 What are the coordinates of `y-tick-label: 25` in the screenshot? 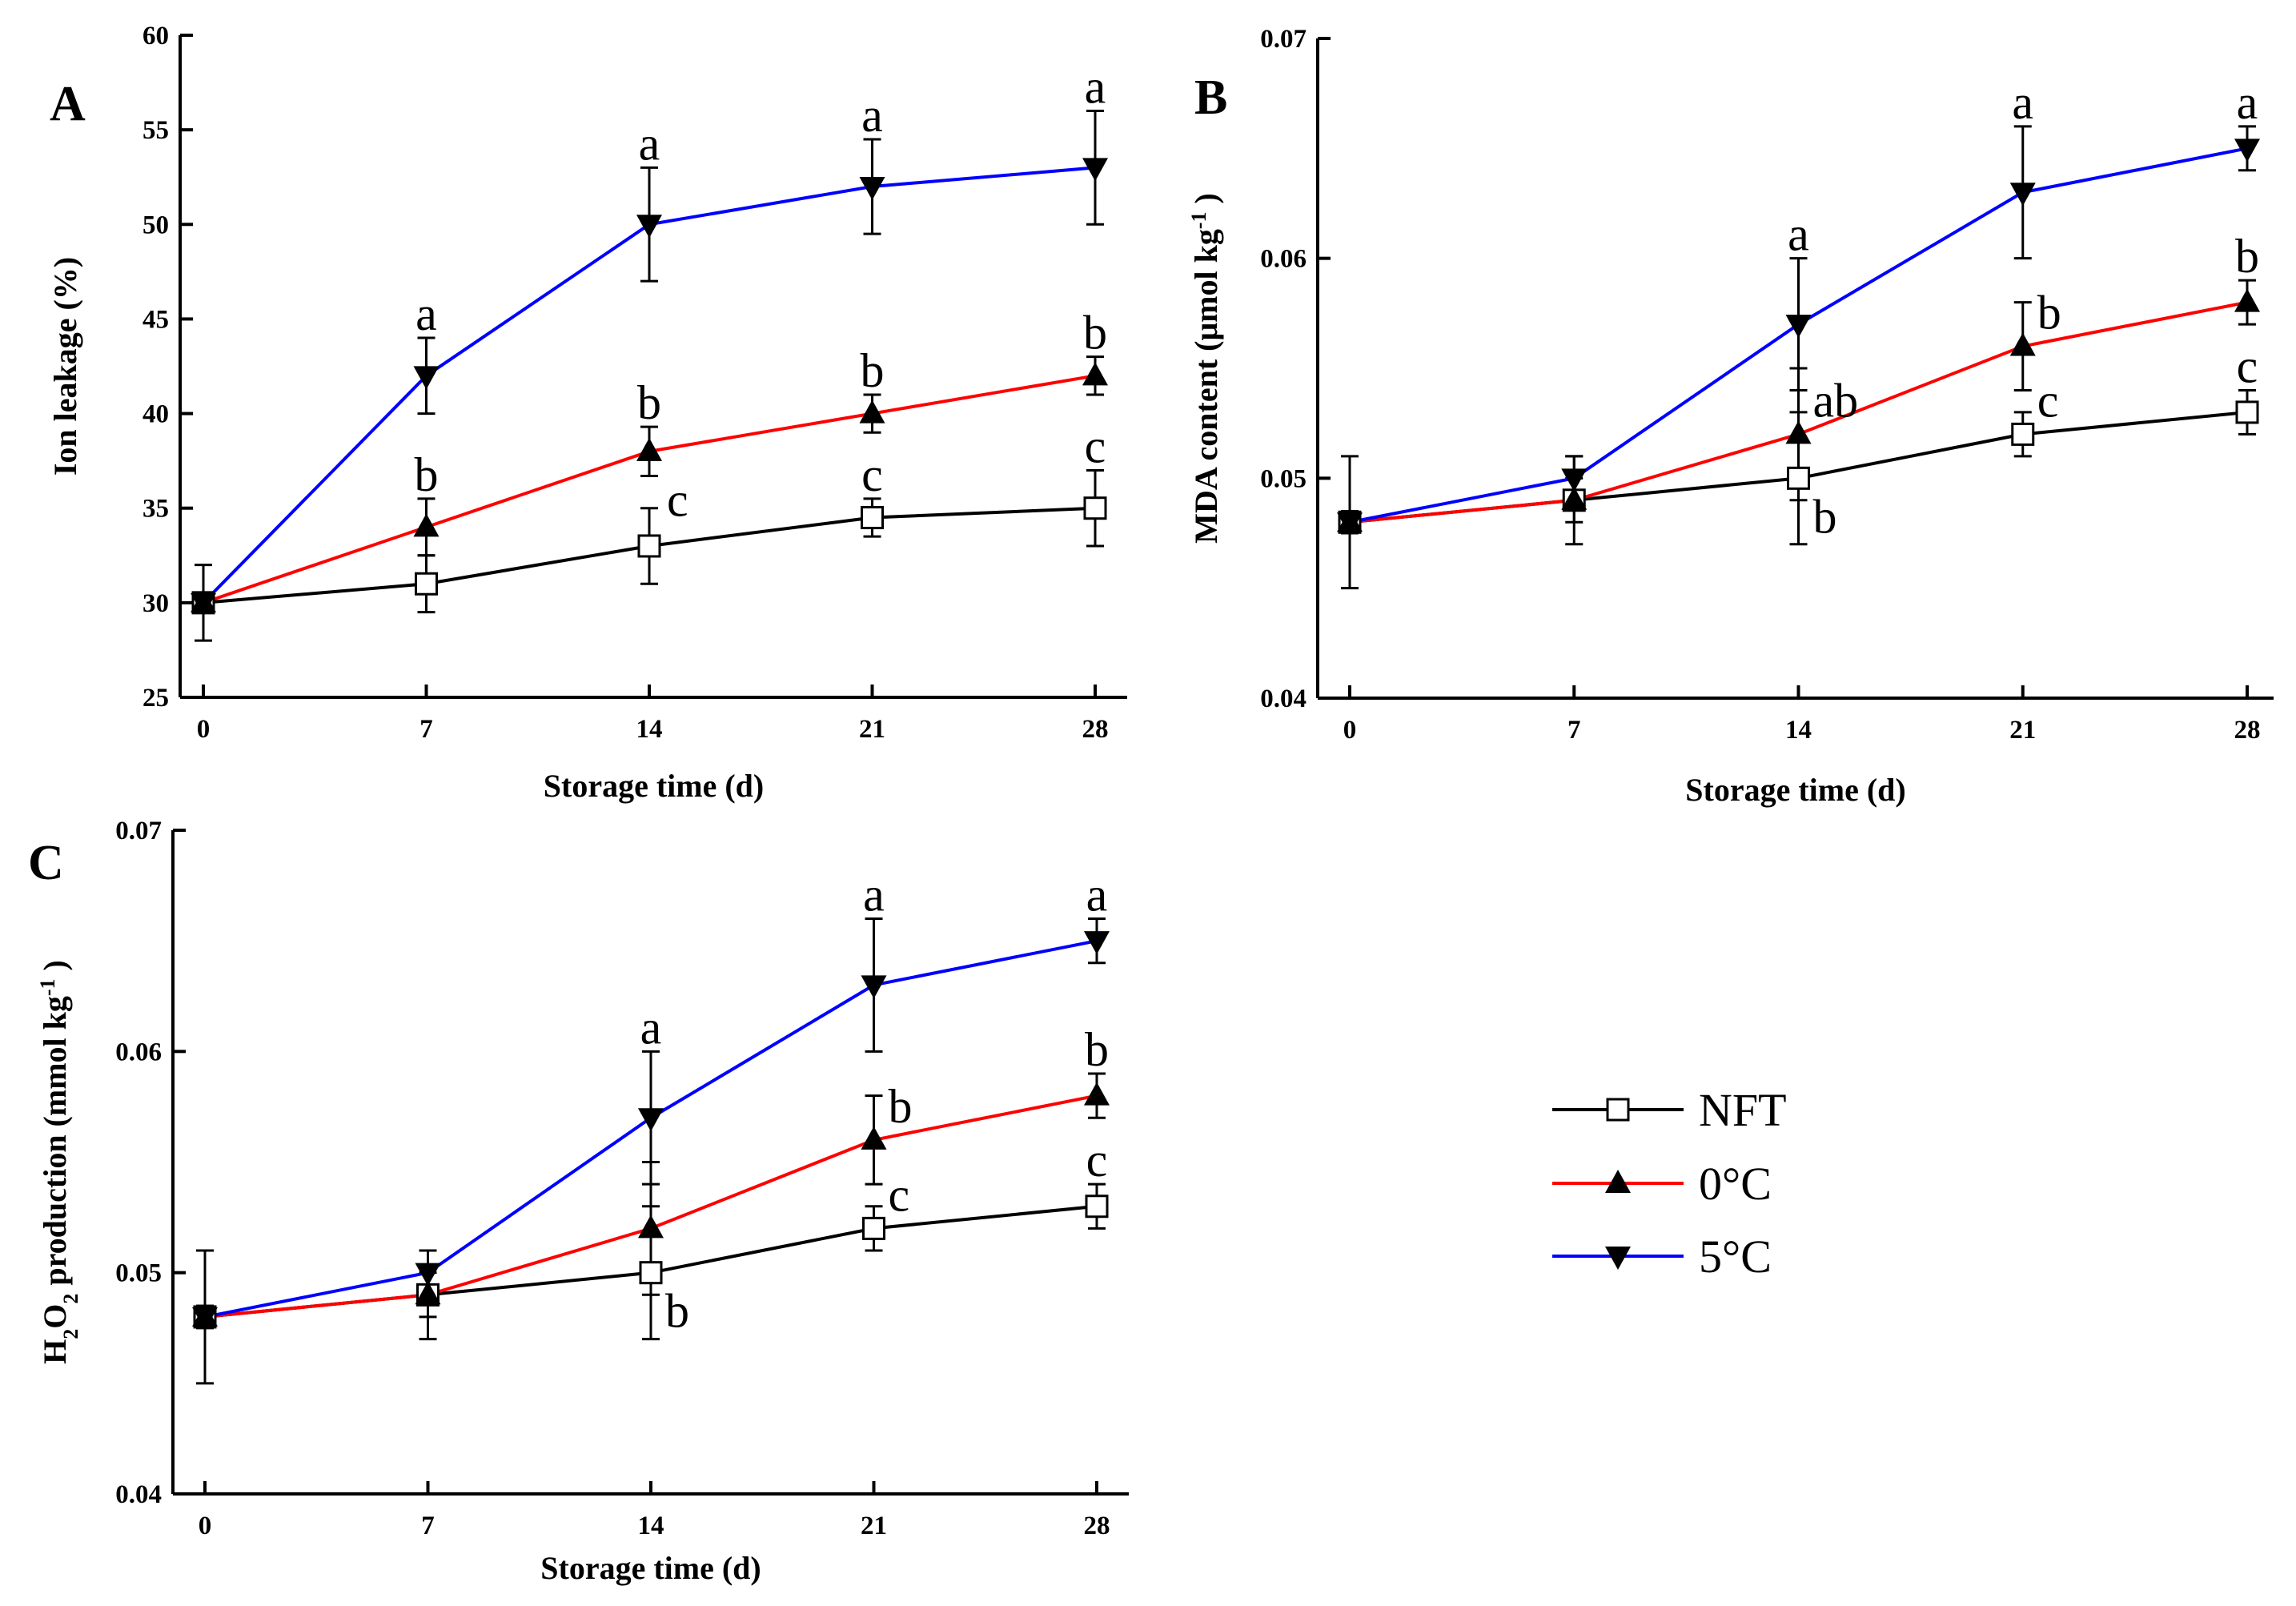 It's located at (155, 698).